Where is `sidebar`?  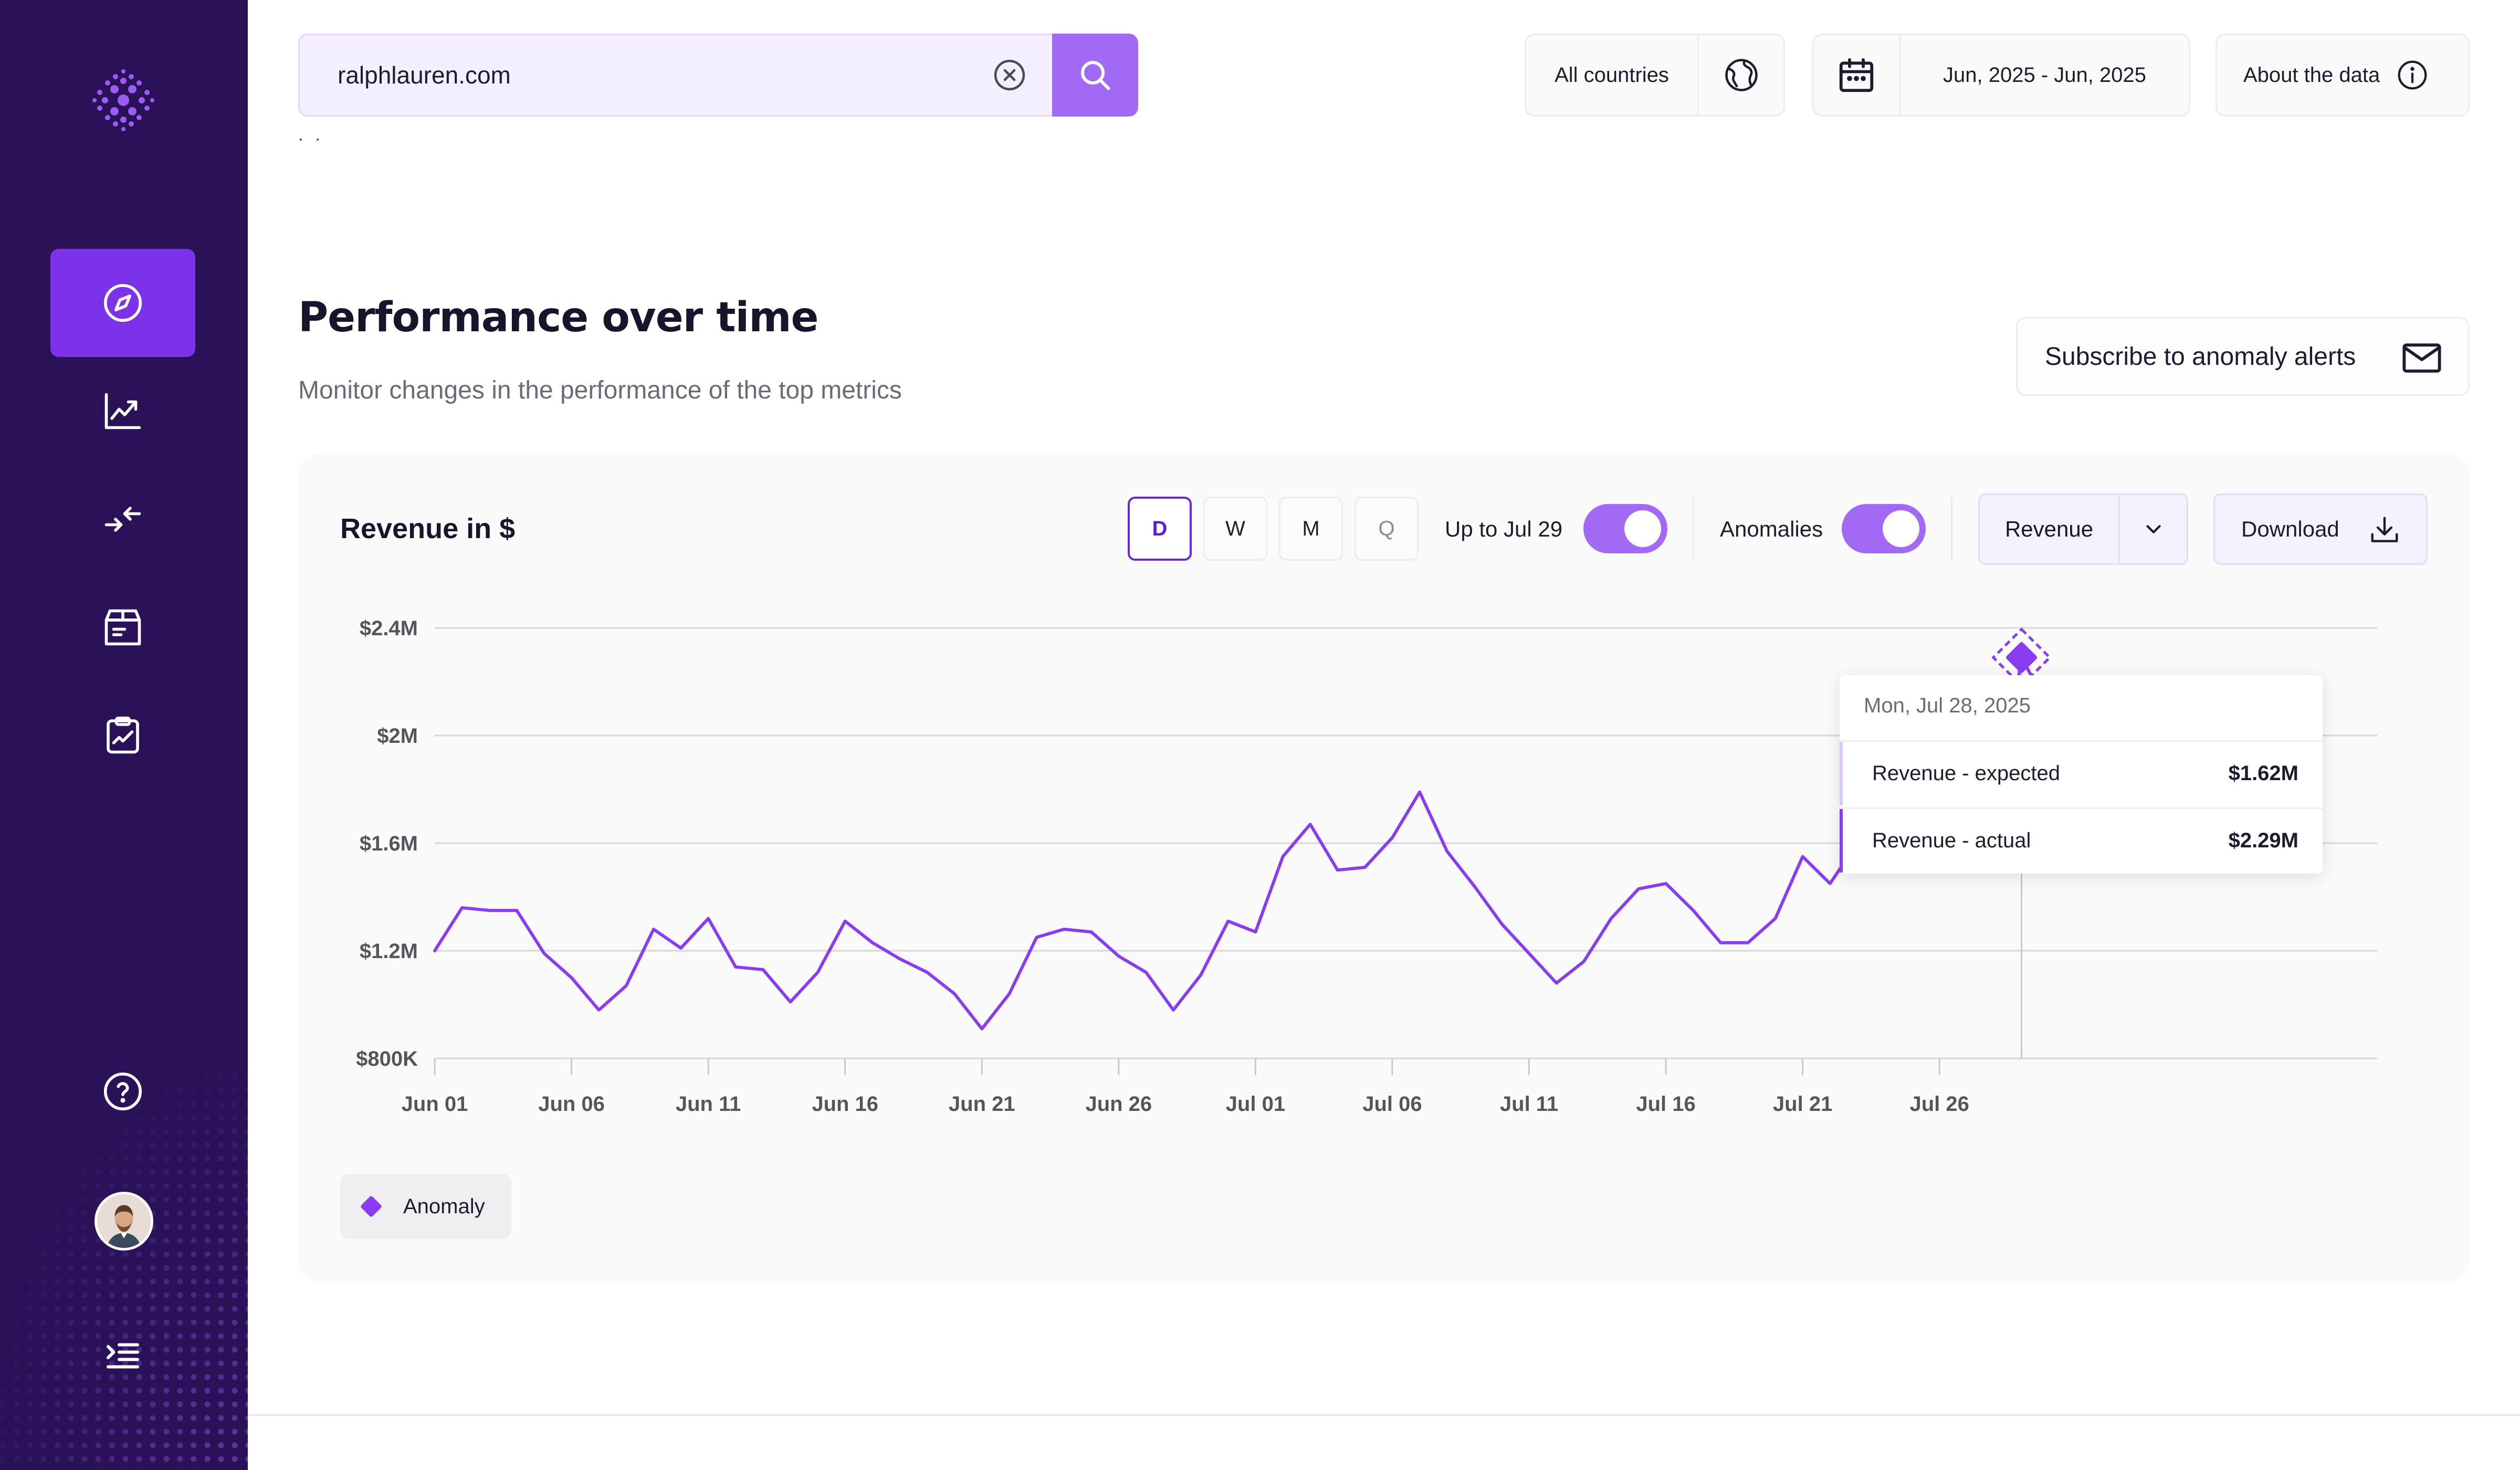 sidebar is located at coordinates (124, 735).